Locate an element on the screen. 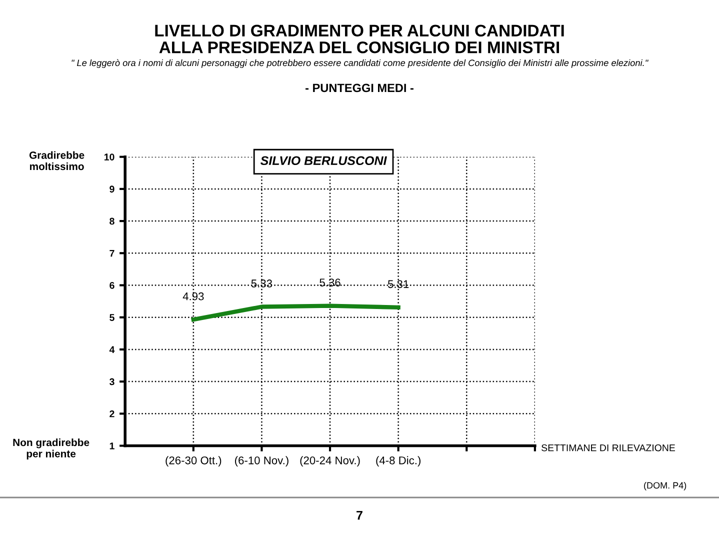 This screenshot has height=539, width=719. y-tick-label: 8 is located at coordinates (112, 221).